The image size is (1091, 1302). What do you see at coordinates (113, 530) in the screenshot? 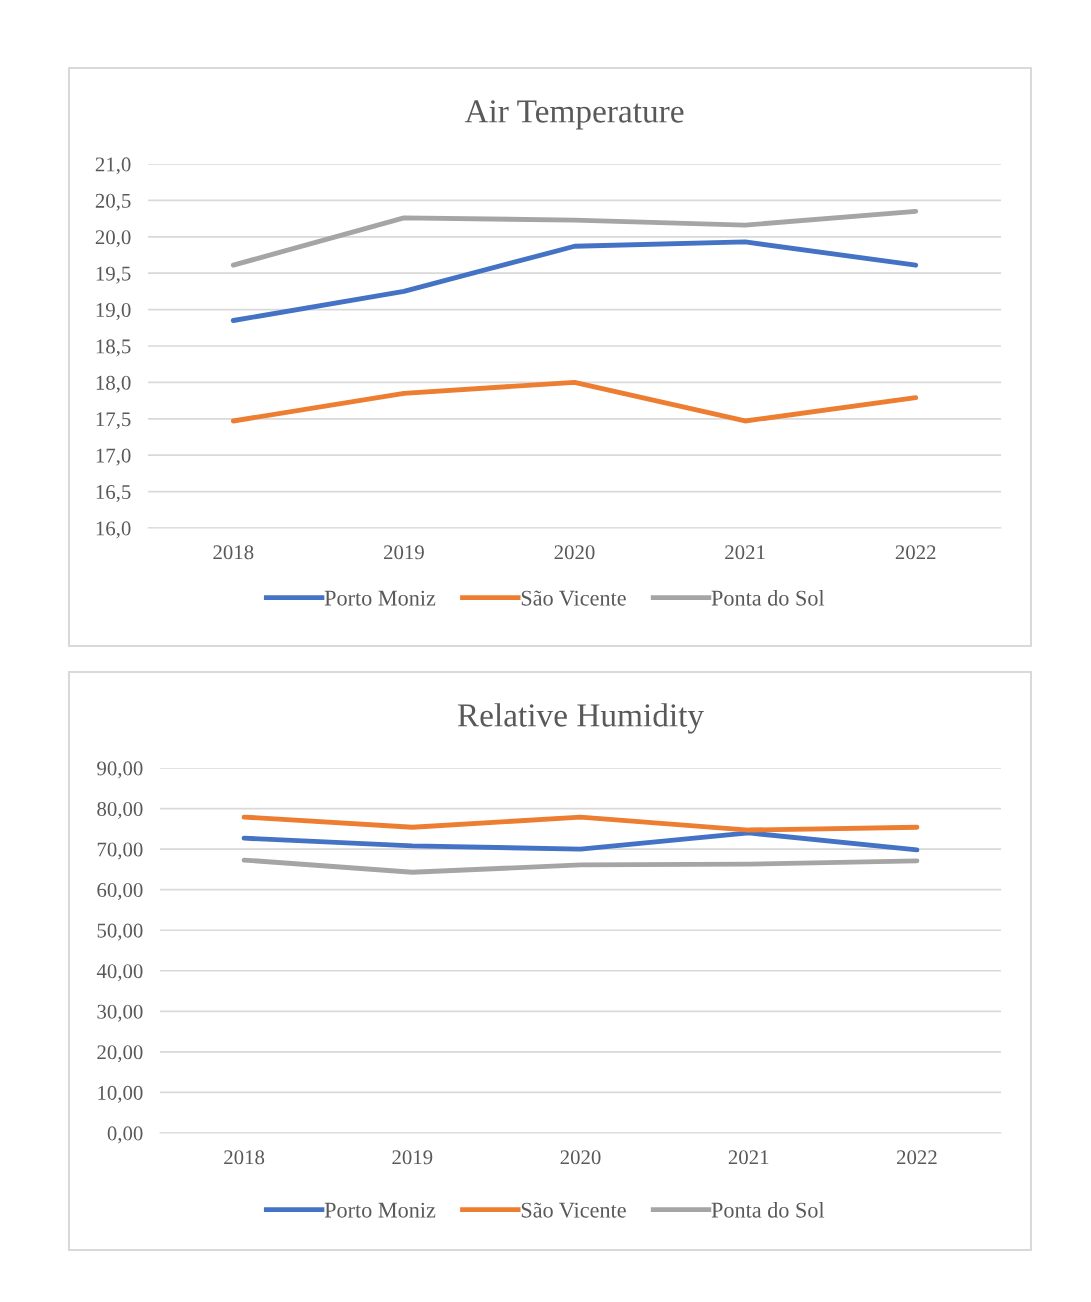
I see `y-tick-label: 16,0` at bounding box center [113, 530].